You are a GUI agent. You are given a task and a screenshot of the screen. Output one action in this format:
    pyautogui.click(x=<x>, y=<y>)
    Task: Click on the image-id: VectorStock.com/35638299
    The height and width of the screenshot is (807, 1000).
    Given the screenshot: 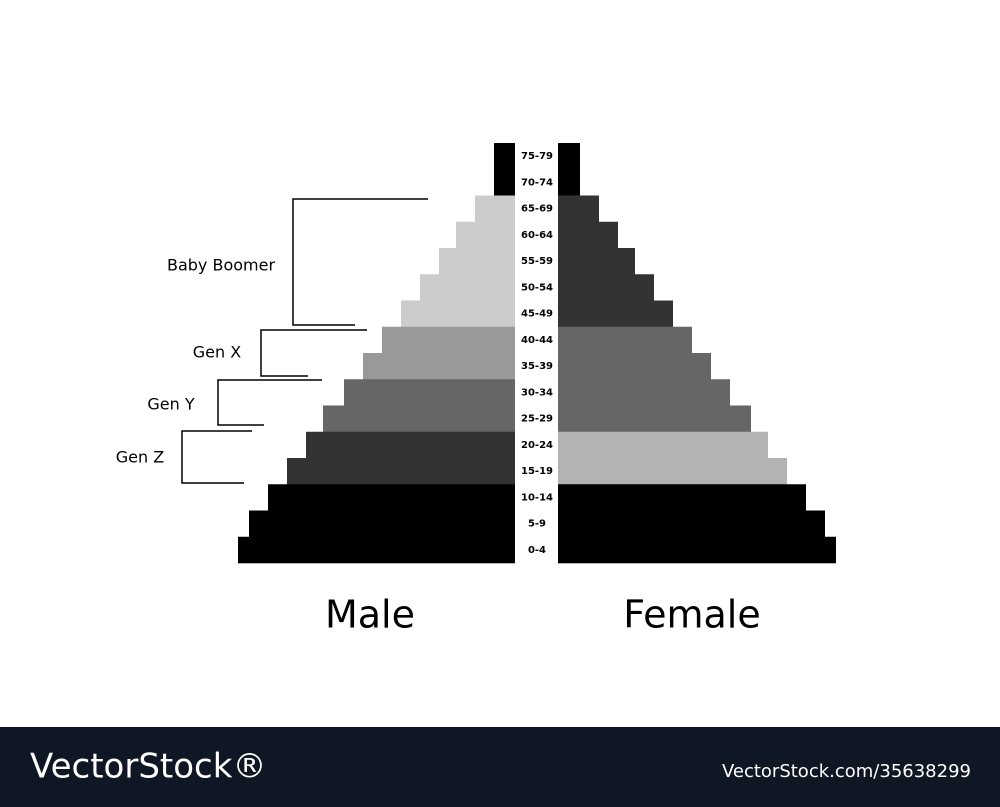 What is the action you would take?
    pyautogui.click(x=846, y=771)
    